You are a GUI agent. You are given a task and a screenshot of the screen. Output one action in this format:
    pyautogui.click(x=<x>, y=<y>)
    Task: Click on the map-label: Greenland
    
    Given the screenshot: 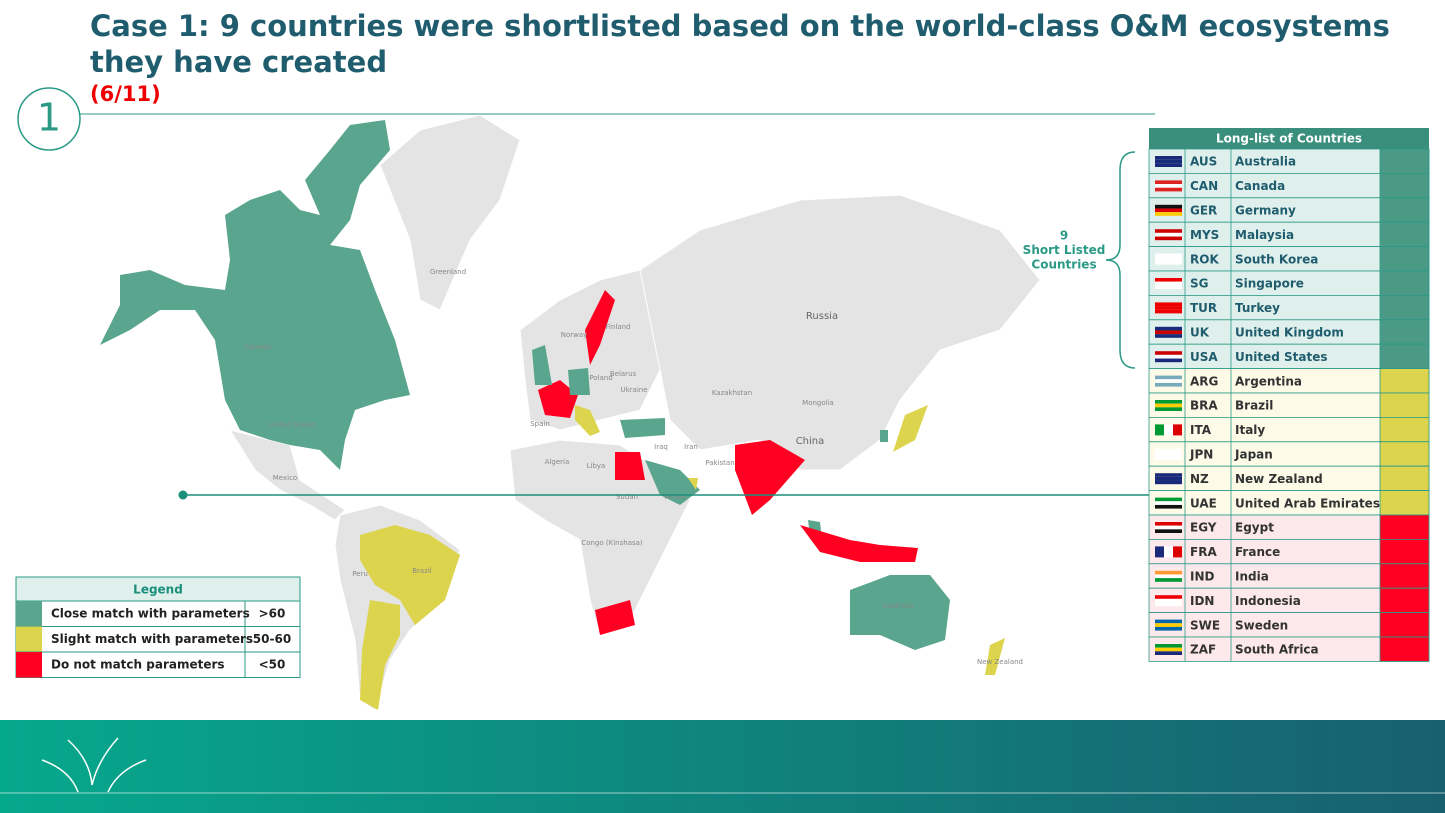 What is the action you would take?
    pyautogui.click(x=448, y=272)
    